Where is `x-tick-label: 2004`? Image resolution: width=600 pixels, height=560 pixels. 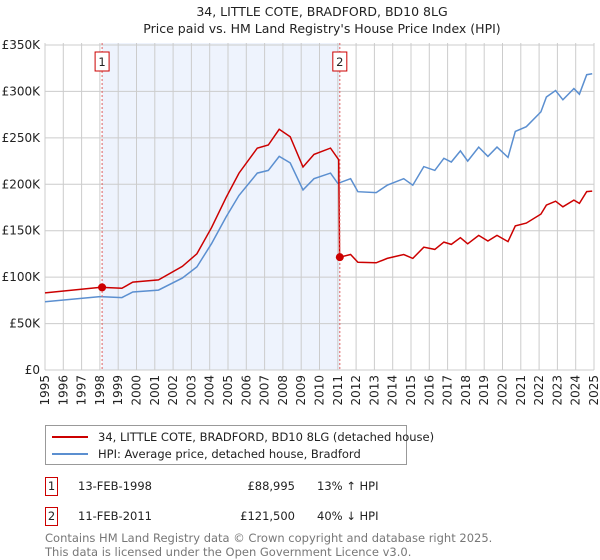
x-tick-label: 2004 is located at coordinates (210, 390).